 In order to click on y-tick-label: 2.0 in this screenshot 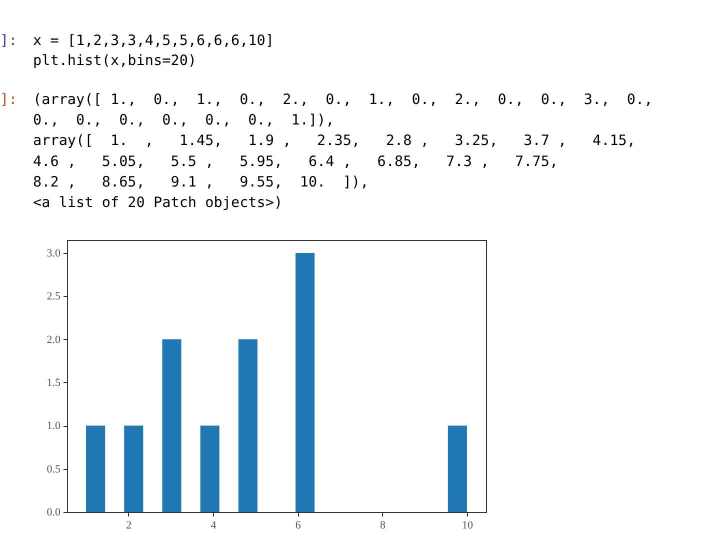, I will do `click(53, 340)`.